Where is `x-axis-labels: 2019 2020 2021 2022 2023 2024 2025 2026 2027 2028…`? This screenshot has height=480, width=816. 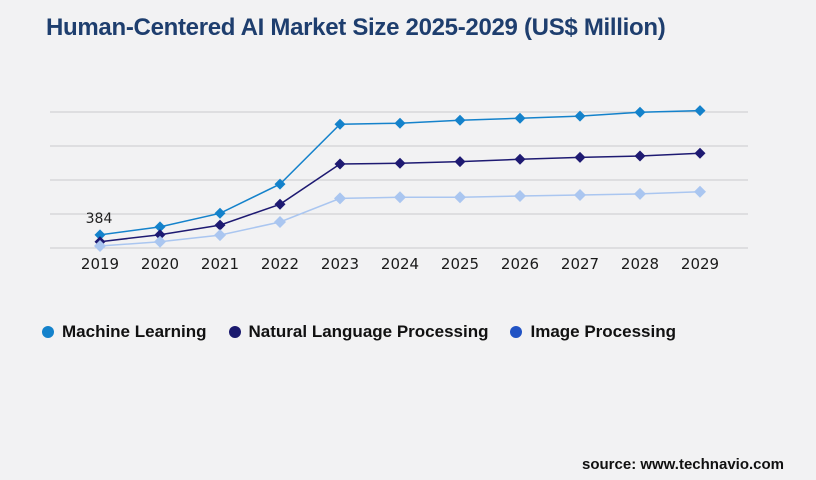
x-axis-labels: 2019 2020 2021 2022 2023 2024 2025 2026 2027 2028… is located at coordinates (400, 264).